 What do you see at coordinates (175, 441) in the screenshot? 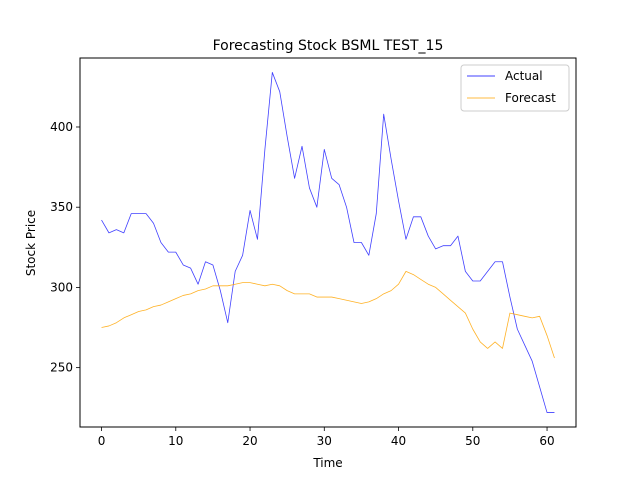
I see `x-tick-label: 10` at bounding box center [175, 441].